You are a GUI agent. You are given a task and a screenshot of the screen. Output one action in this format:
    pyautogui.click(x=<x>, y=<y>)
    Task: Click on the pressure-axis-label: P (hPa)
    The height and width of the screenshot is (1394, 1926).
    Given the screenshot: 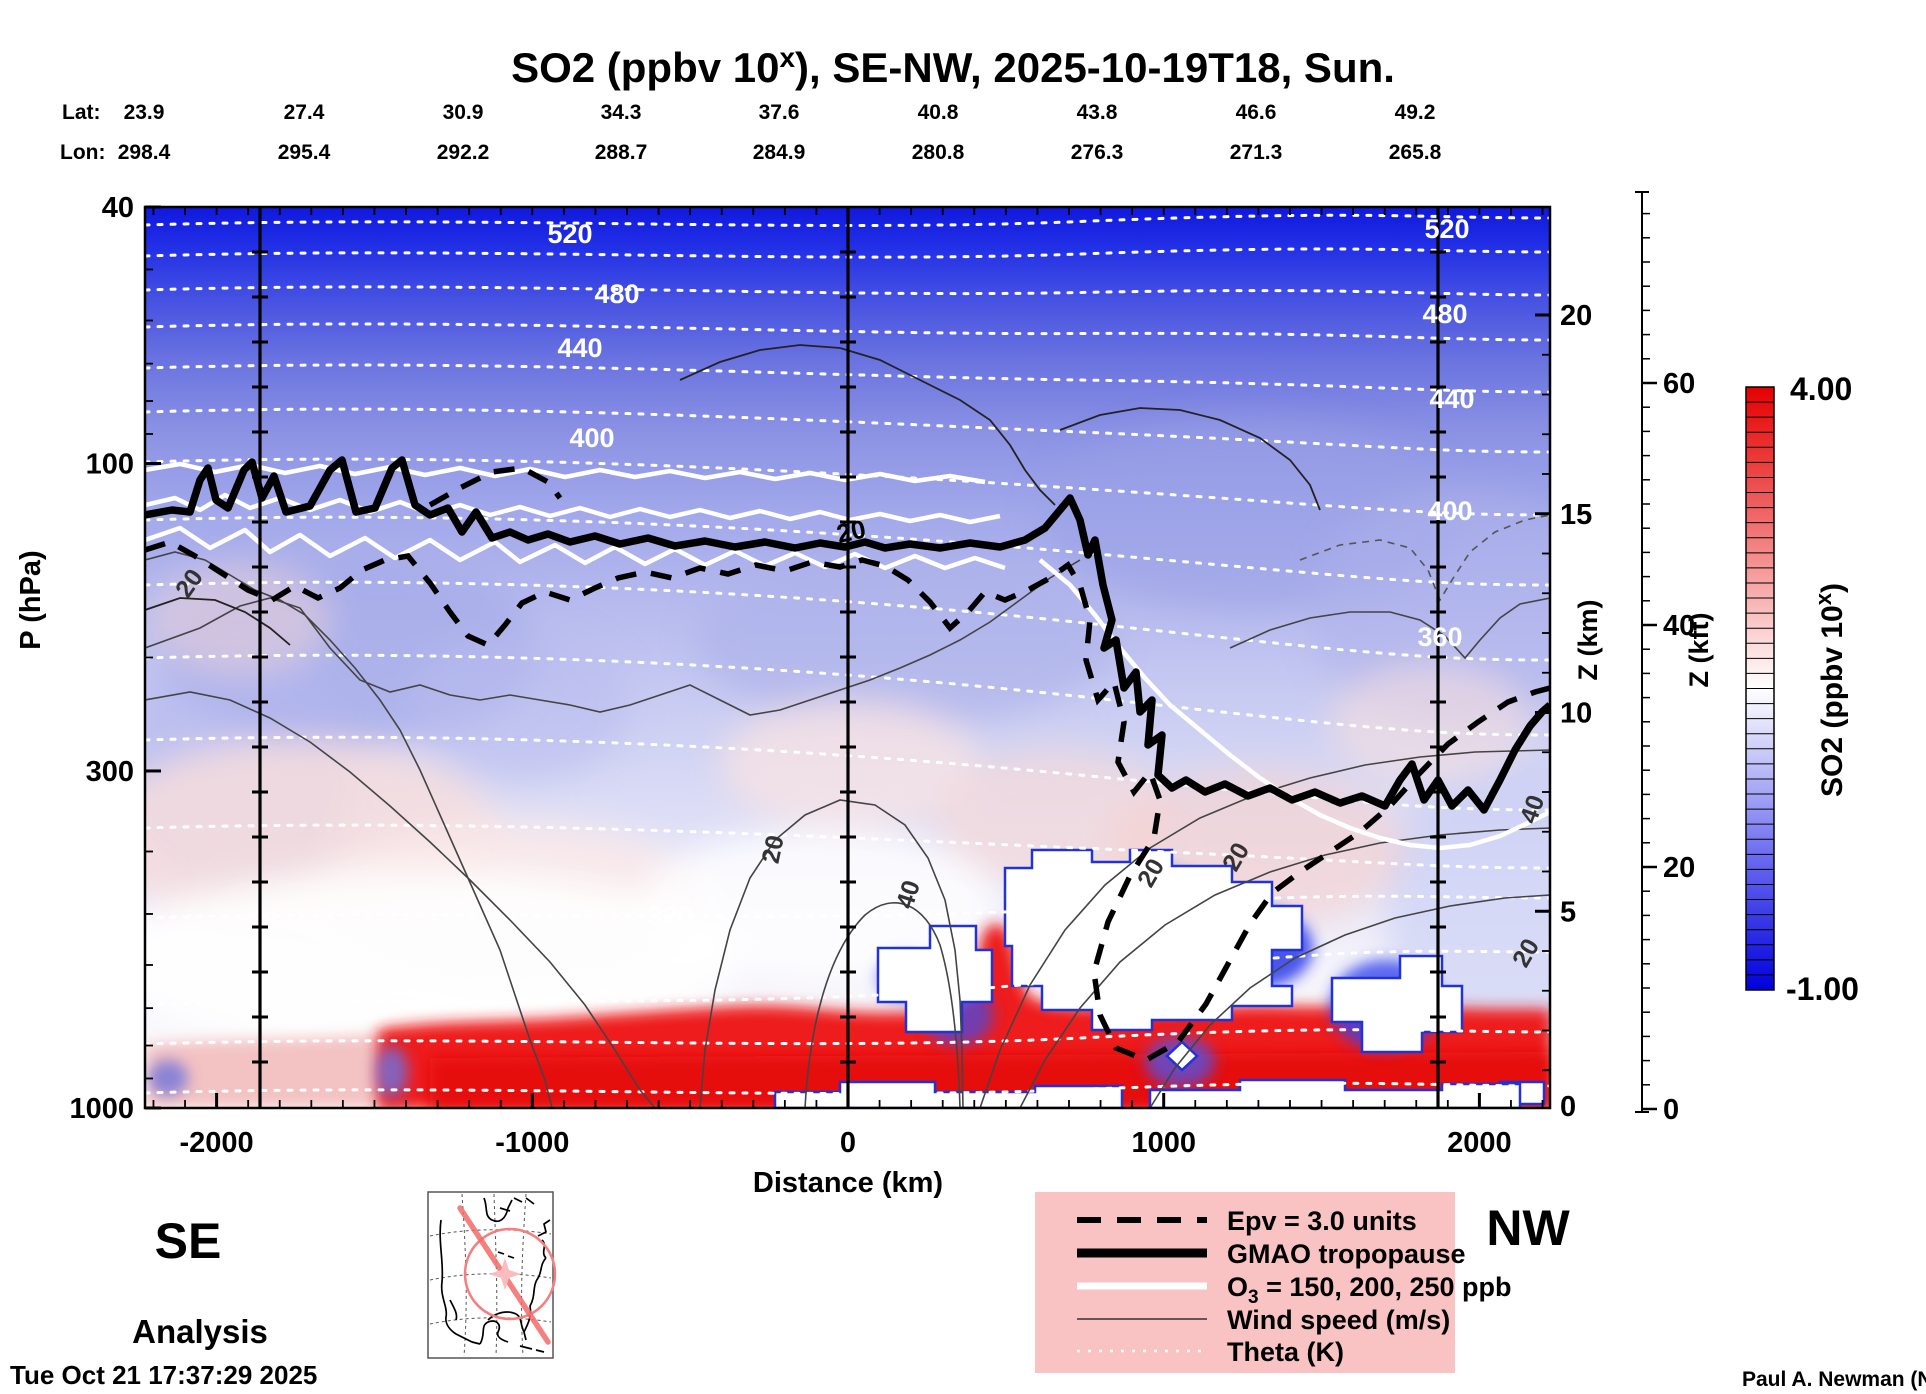 What is the action you would take?
    pyautogui.click(x=31, y=599)
    